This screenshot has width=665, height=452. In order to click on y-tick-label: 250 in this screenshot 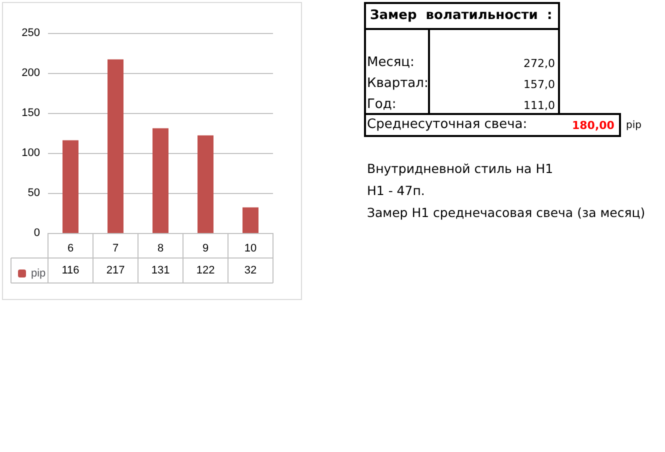, I will do `click(31, 33)`.